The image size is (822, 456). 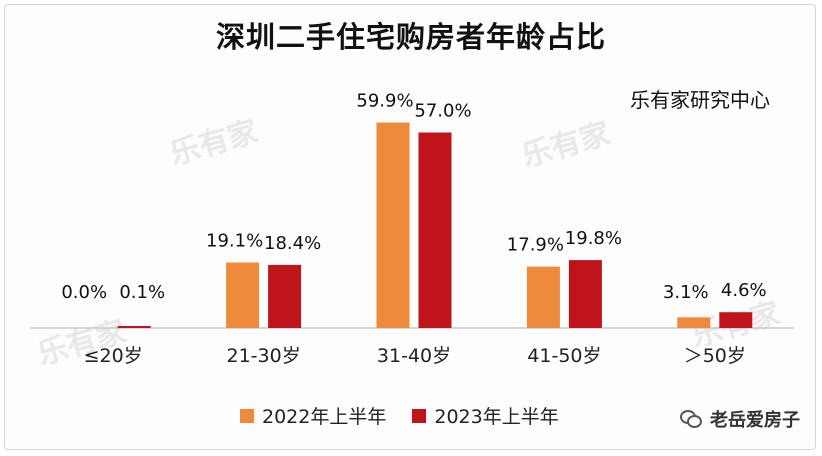 I want to click on chart-title: 深圳二手住宅购房者年龄占比, so click(x=410, y=37).